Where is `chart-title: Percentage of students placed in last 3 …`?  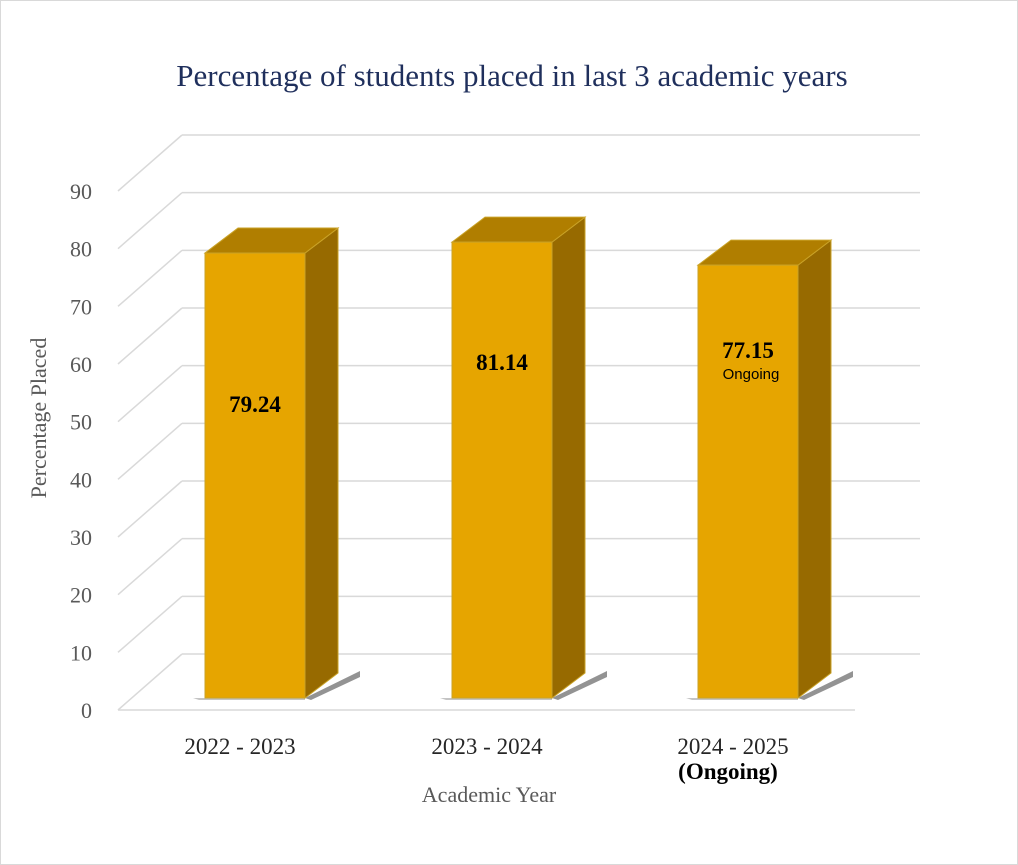 chart-title: Percentage of students placed in last 3 … is located at coordinates (511, 75).